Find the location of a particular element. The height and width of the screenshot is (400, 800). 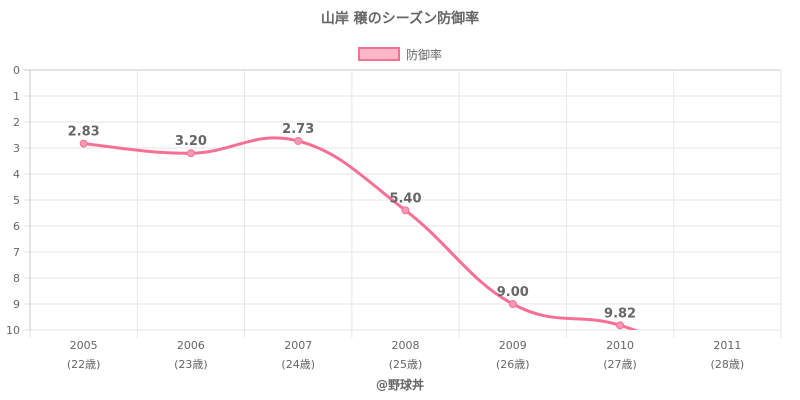

legend-label: 防御率 is located at coordinates (423, 54).